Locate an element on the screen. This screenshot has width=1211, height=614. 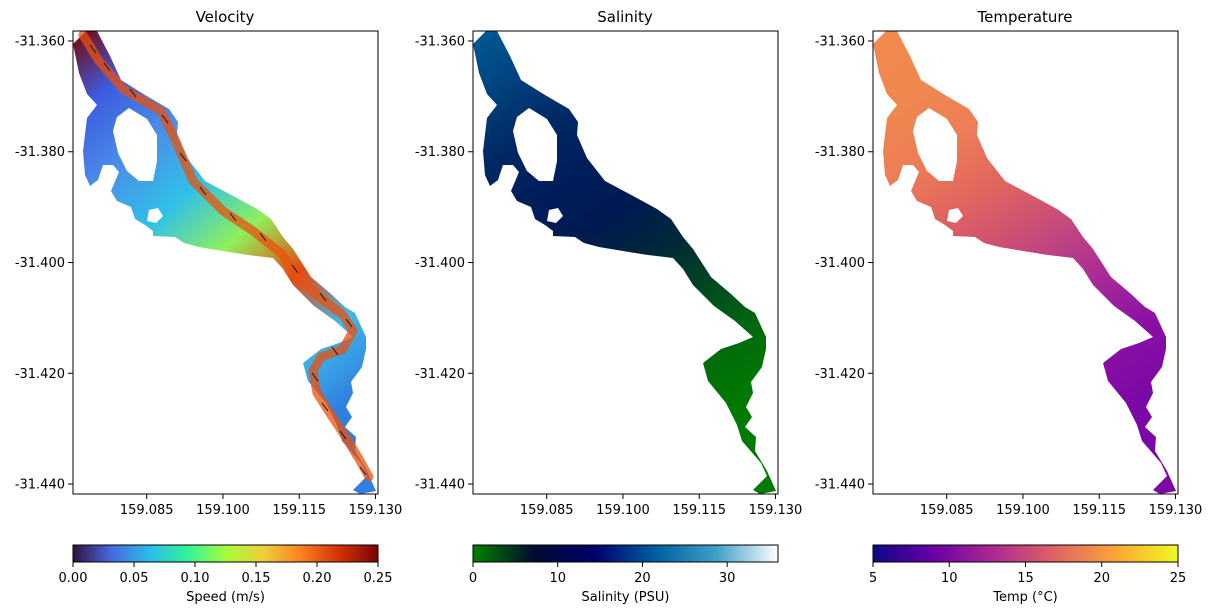
colorbar-tick-label: 30 is located at coordinates (727, 578).